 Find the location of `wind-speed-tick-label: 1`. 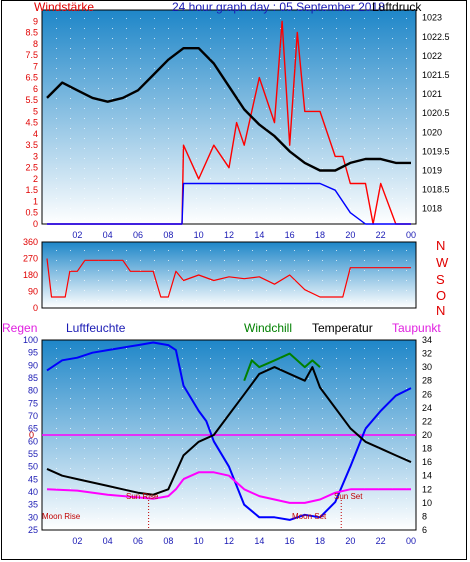

wind-speed-tick-label: 1 is located at coordinates (35, 201).